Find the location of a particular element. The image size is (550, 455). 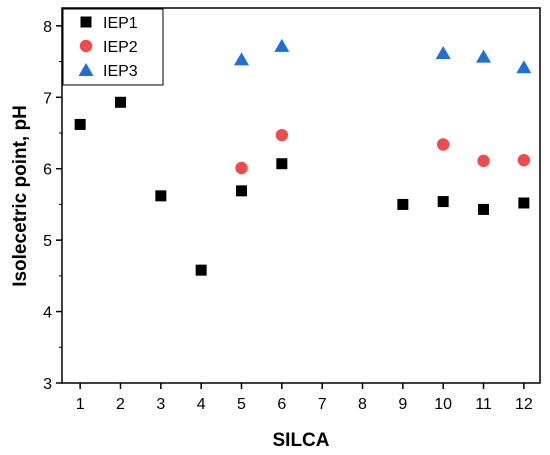

y-tick-label: 5 is located at coordinates (47, 241).